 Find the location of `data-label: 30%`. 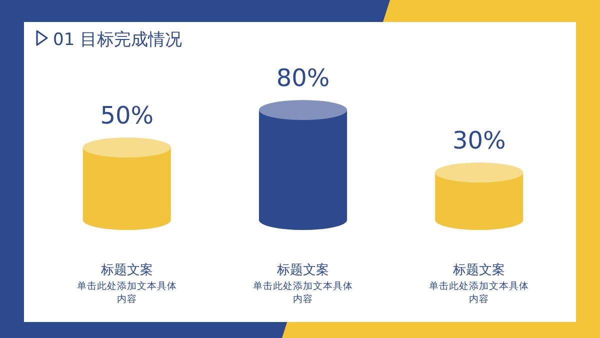

data-label: 30% is located at coordinates (479, 140).